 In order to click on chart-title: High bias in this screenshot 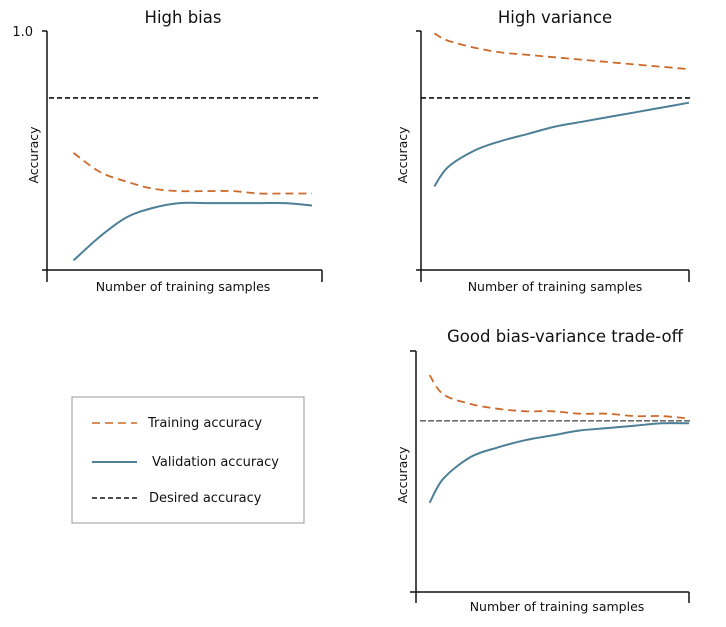, I will do `click(183, 17)`.